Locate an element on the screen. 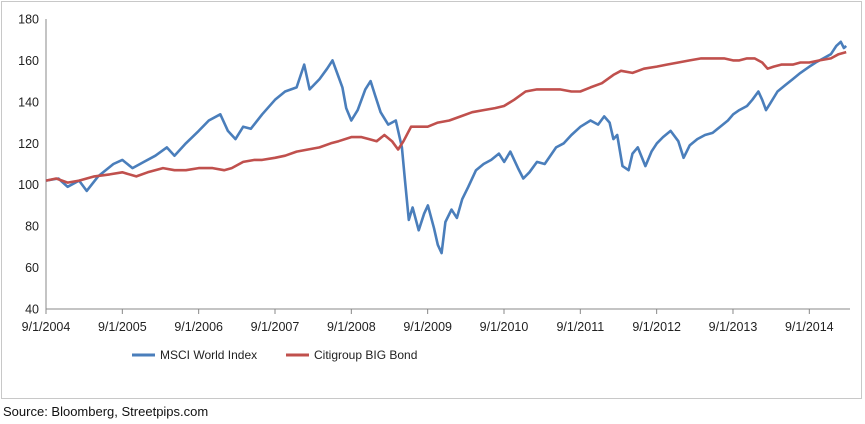  x-tick-label: 9/1/2012 is located at coordinates (656, 327).